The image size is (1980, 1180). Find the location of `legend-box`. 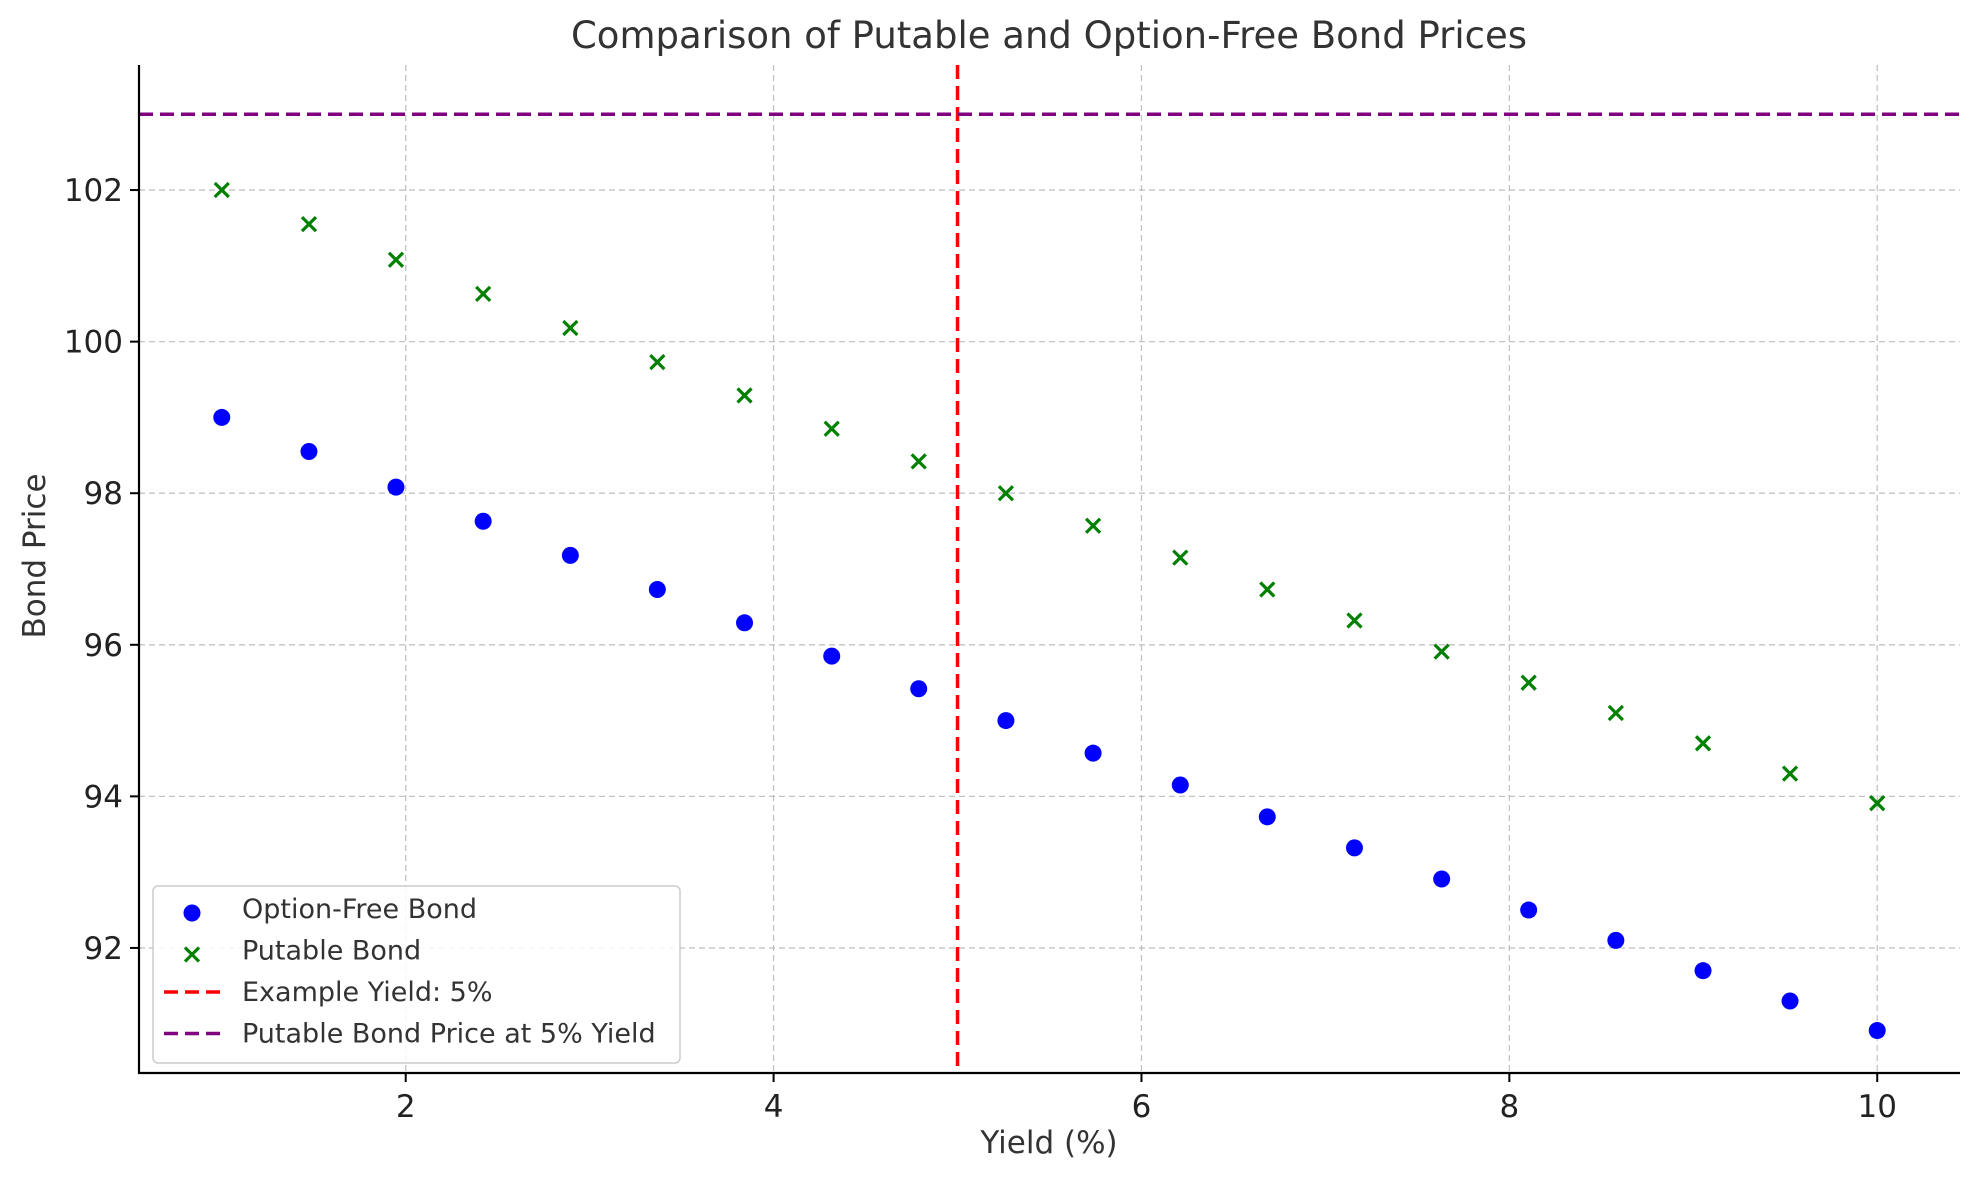

legend-box is located at coordinates (416, 974).